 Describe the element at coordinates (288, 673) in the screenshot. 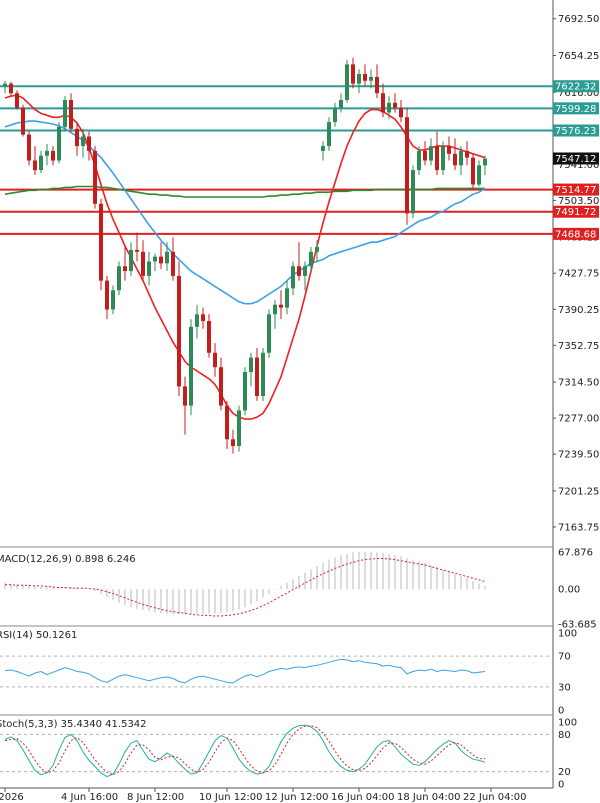

I see `rsi-panel: RSI(14) 50.1261 100 70 30 0` at that location.